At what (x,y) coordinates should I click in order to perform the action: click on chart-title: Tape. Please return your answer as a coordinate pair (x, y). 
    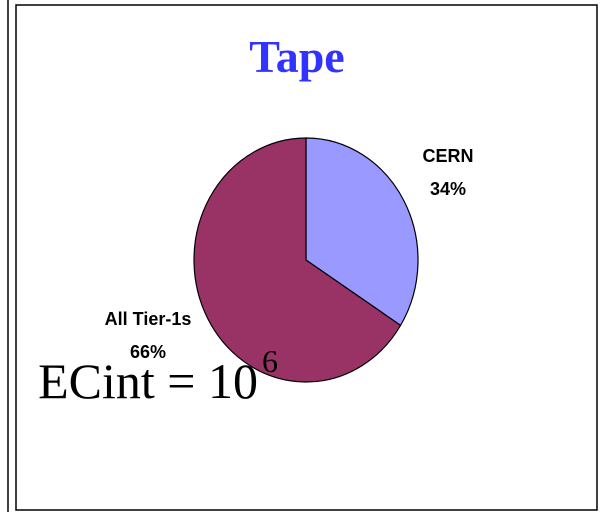
    Looking at the image, I should click on (296, 56).